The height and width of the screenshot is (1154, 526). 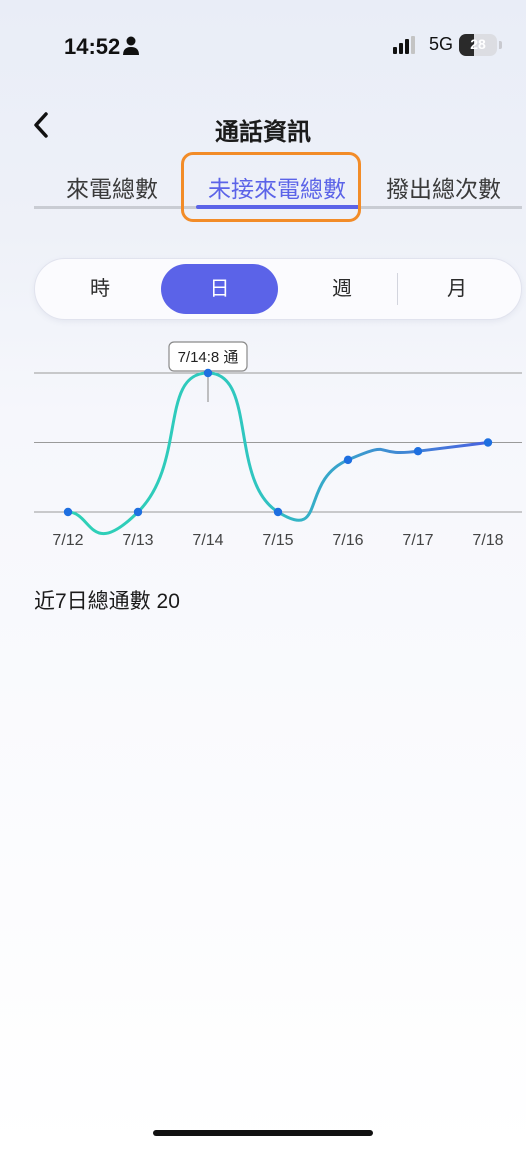 I want to click on back-arrow-icon, so click(x=43, y=125).